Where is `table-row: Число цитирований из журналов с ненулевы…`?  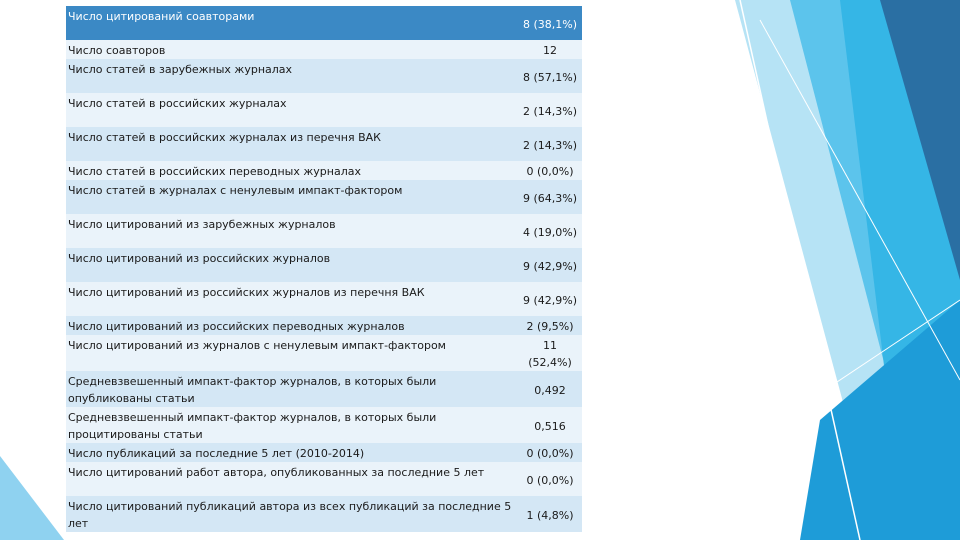
table-row: Число цитирований из журналов с ненулевы… is located at coordinates (324, 353).